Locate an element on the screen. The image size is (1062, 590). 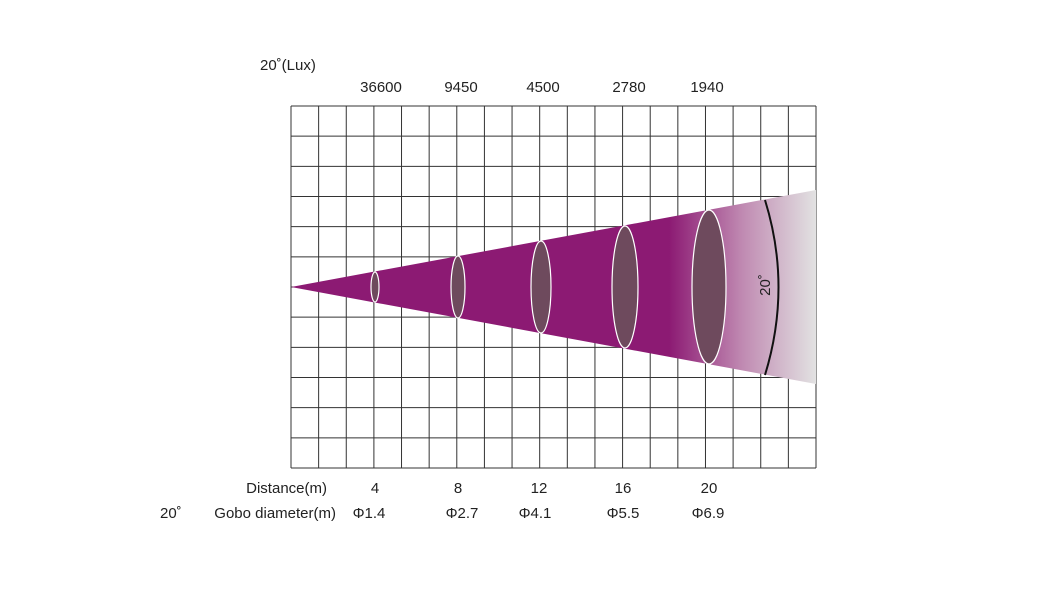
lux-value: 4500 is located at coordinates (542, 87).